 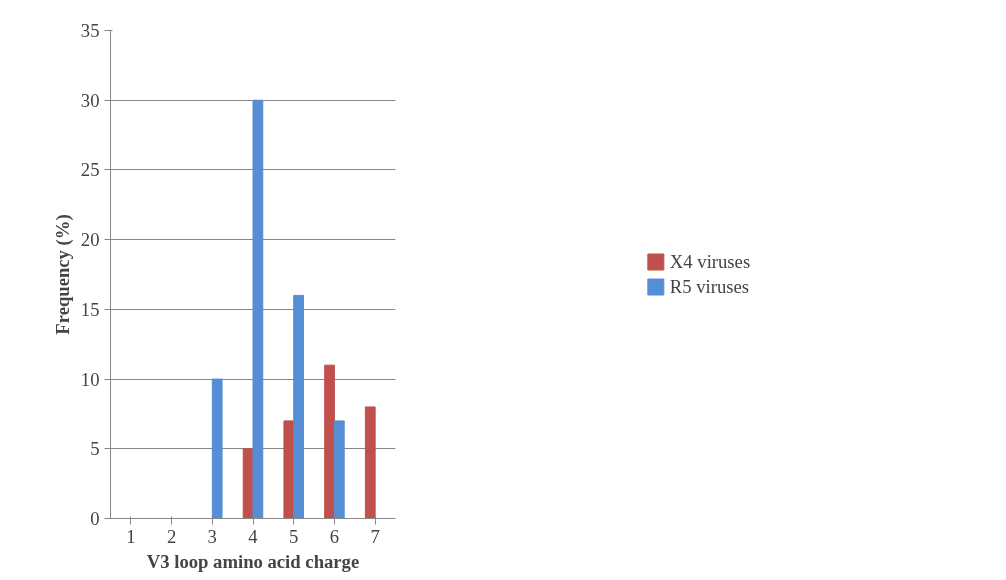 What do you see at coordinates (375, 536) in the screenshot?
I see `x-tick-label: 7` at bounding box center [375, 536].